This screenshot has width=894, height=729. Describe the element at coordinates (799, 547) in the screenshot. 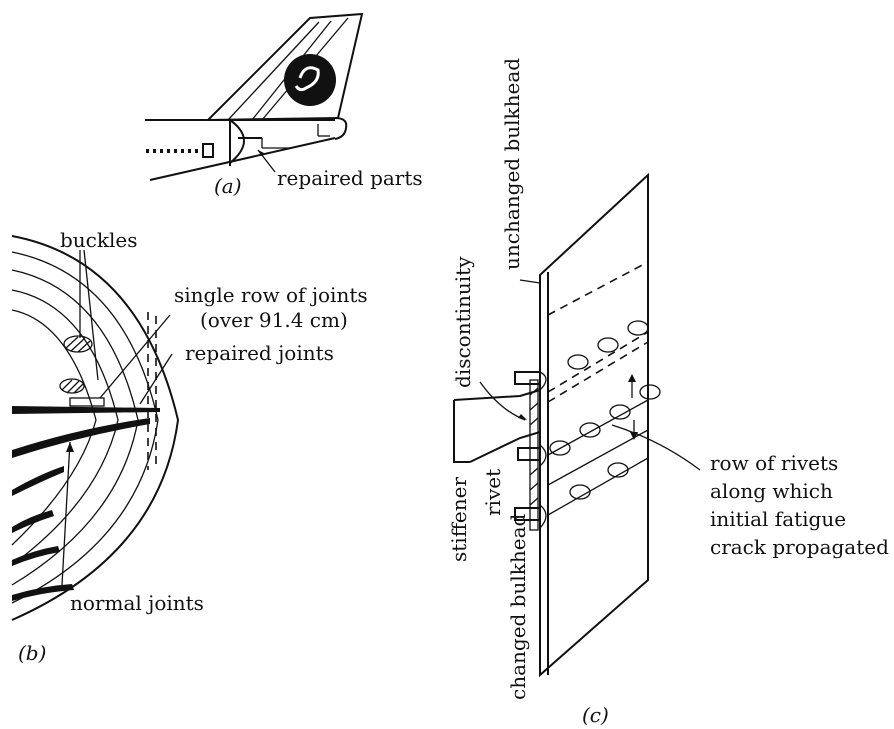

I see `label-rivet-row-4: crack propagated` at that location.